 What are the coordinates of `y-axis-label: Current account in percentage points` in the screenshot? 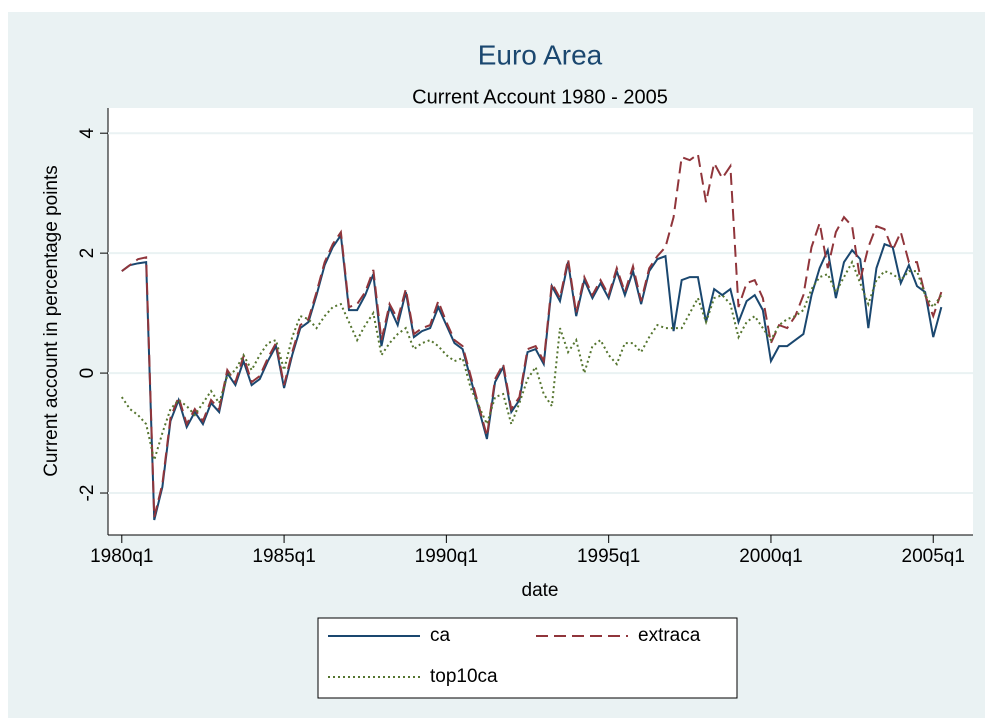 It's located at (51, 321).